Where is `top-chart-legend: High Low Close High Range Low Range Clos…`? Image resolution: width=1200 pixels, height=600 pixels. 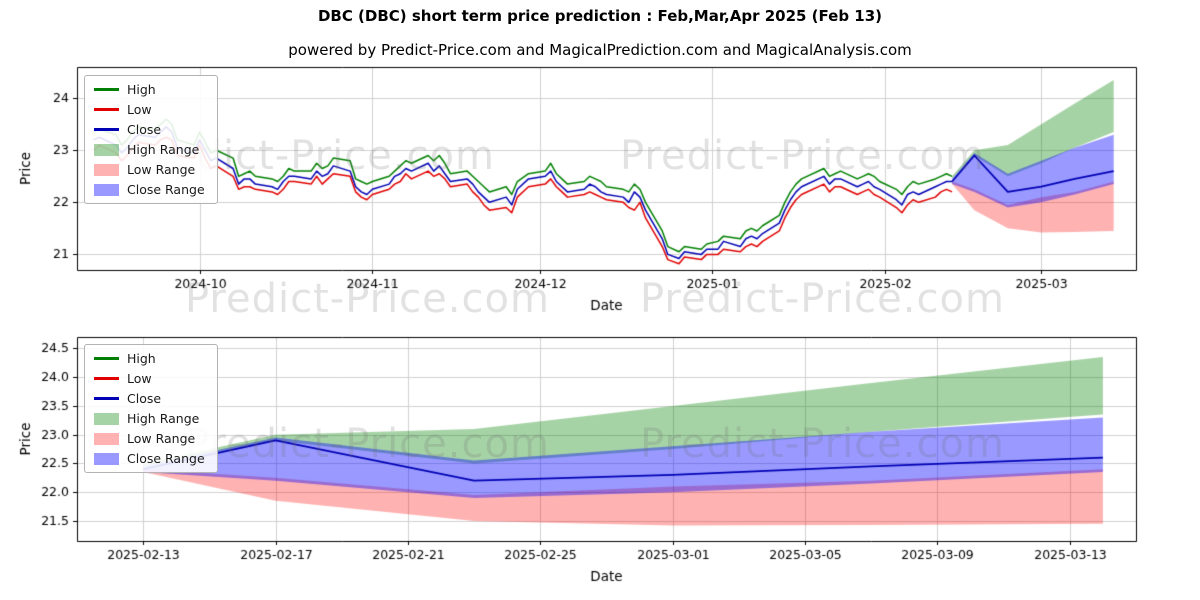 top-chart-legend: High Low Close High Range Low Range Clos… is located at coordinates (151, 139).